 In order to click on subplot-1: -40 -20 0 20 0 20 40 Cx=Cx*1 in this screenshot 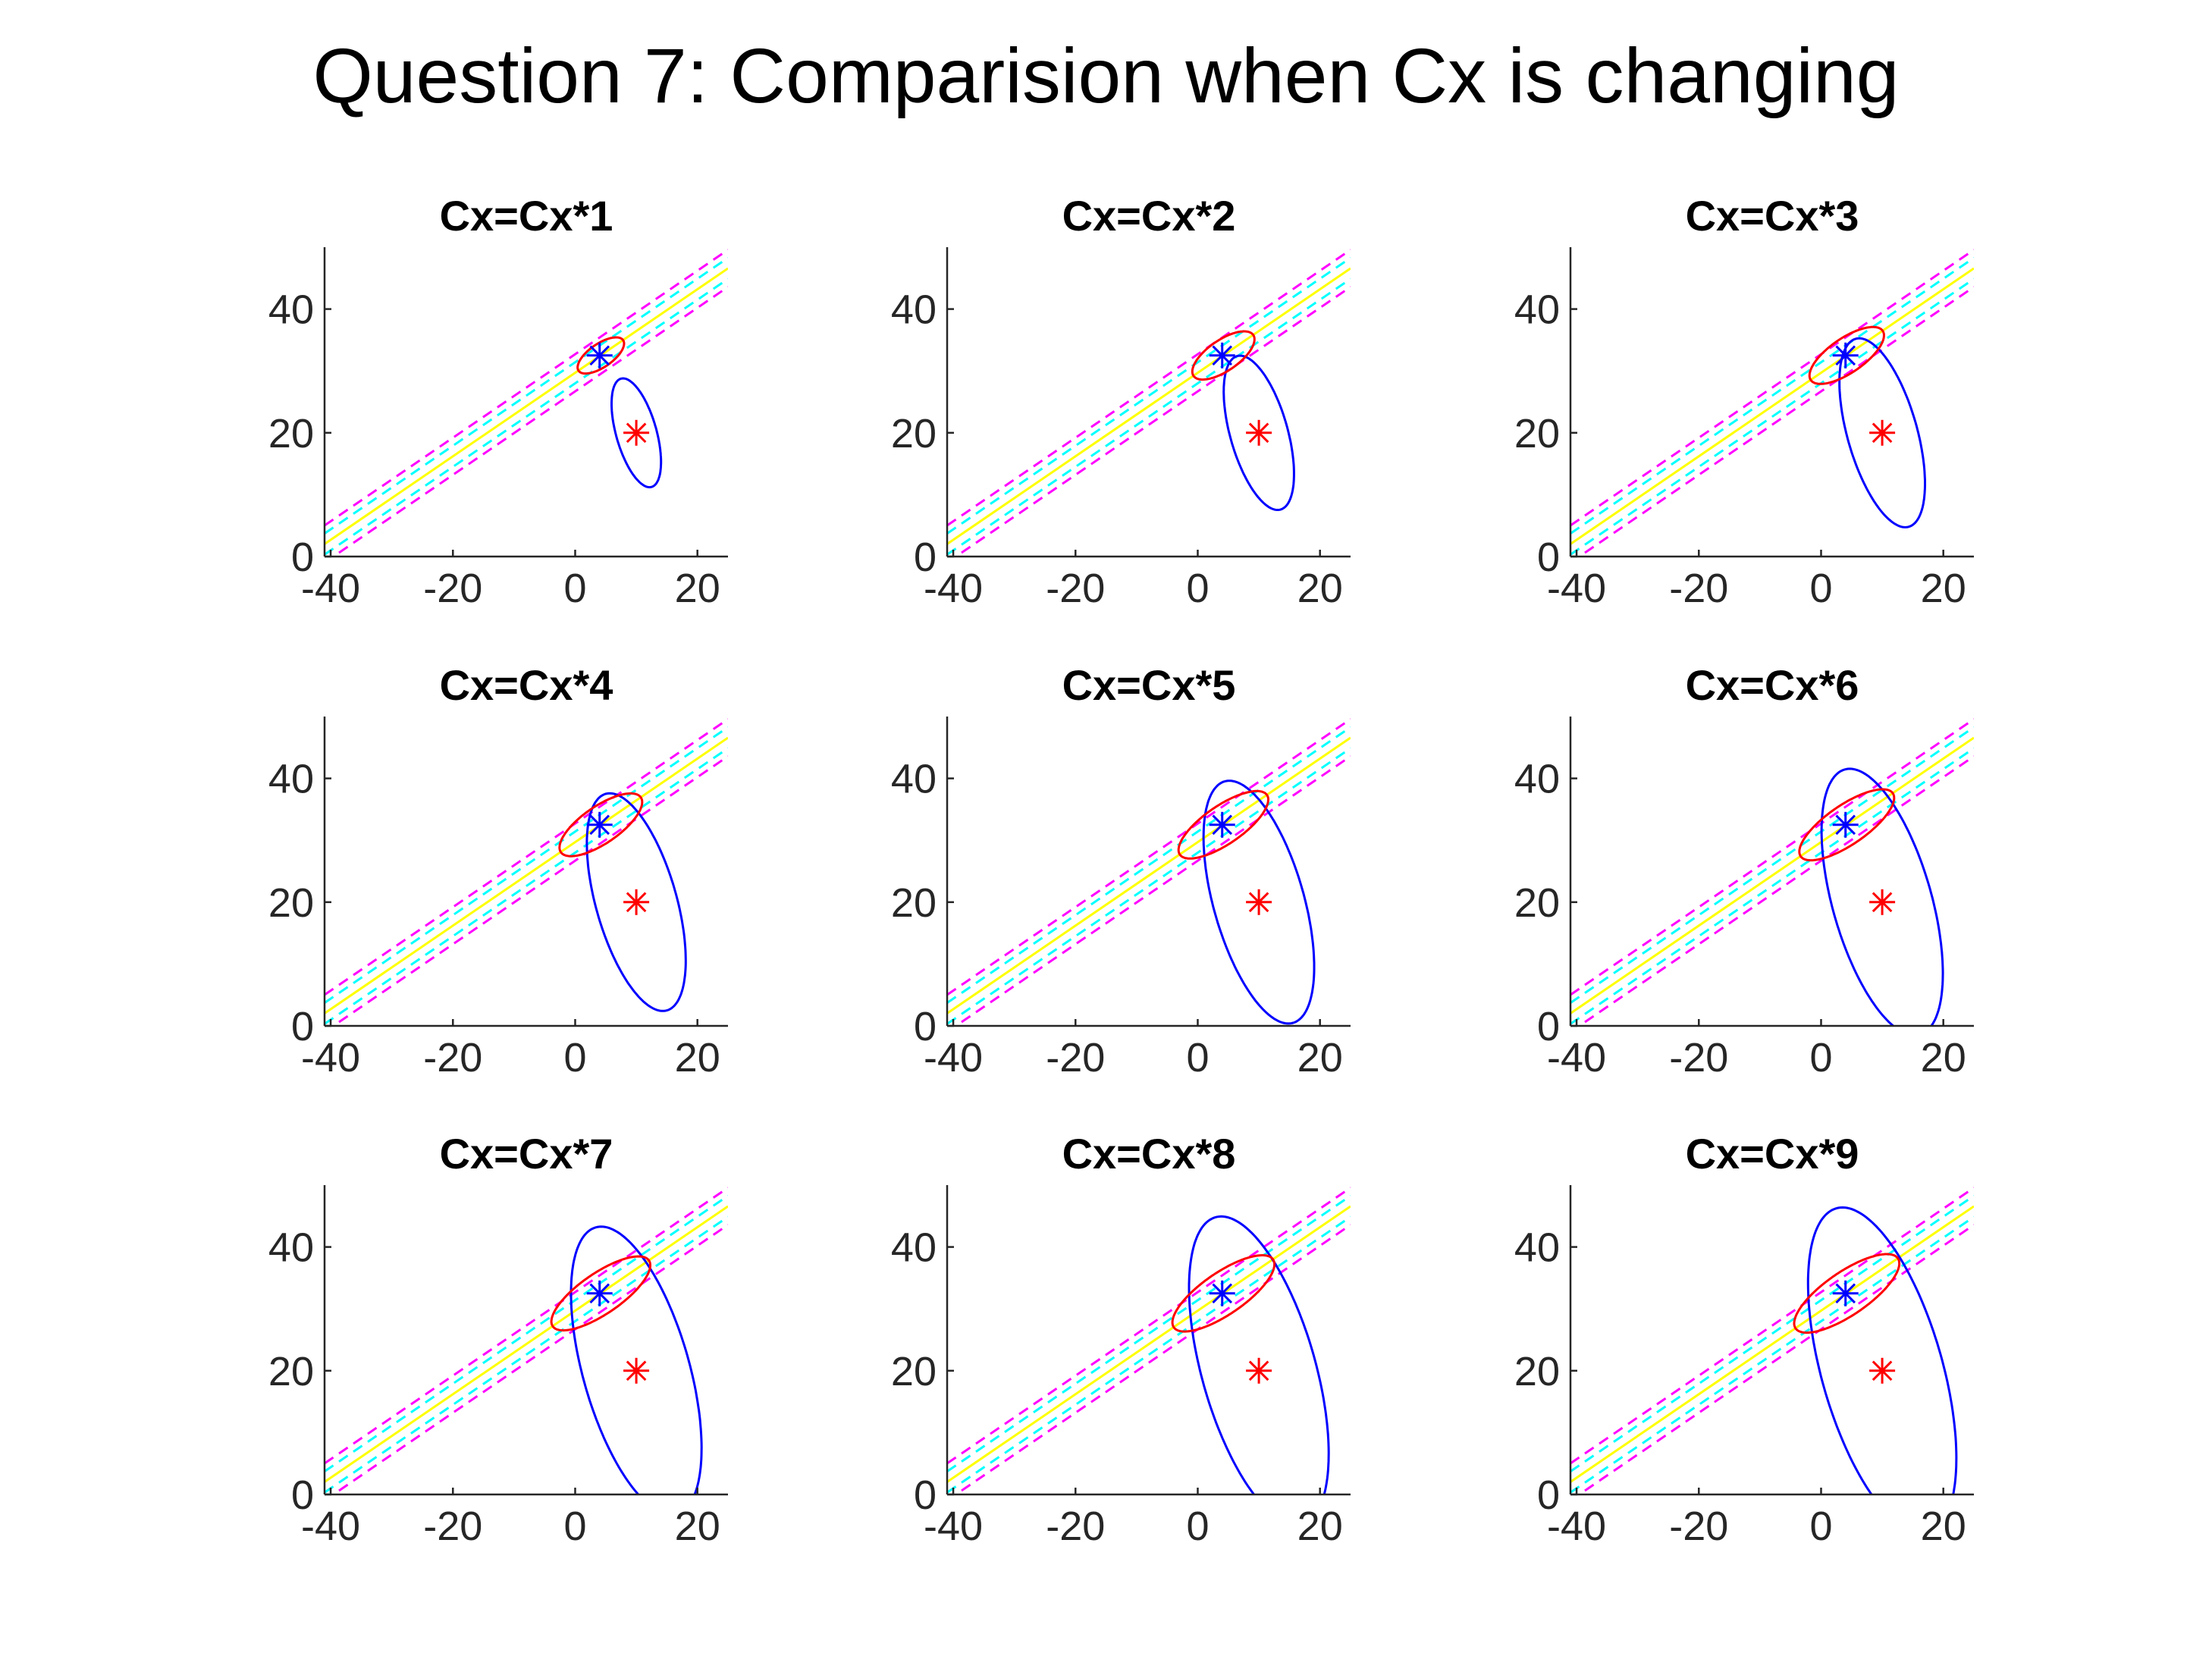, I will do `click(498, 401)`.